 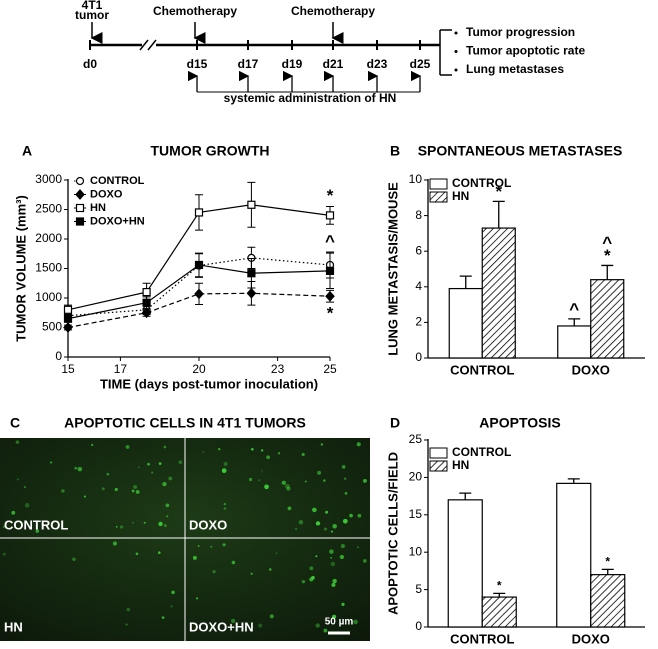 What do you see at coordinates (117, 221) in the screenshot?
I see `legend-label: DOXO+HN` at bounding box center [117, 221].